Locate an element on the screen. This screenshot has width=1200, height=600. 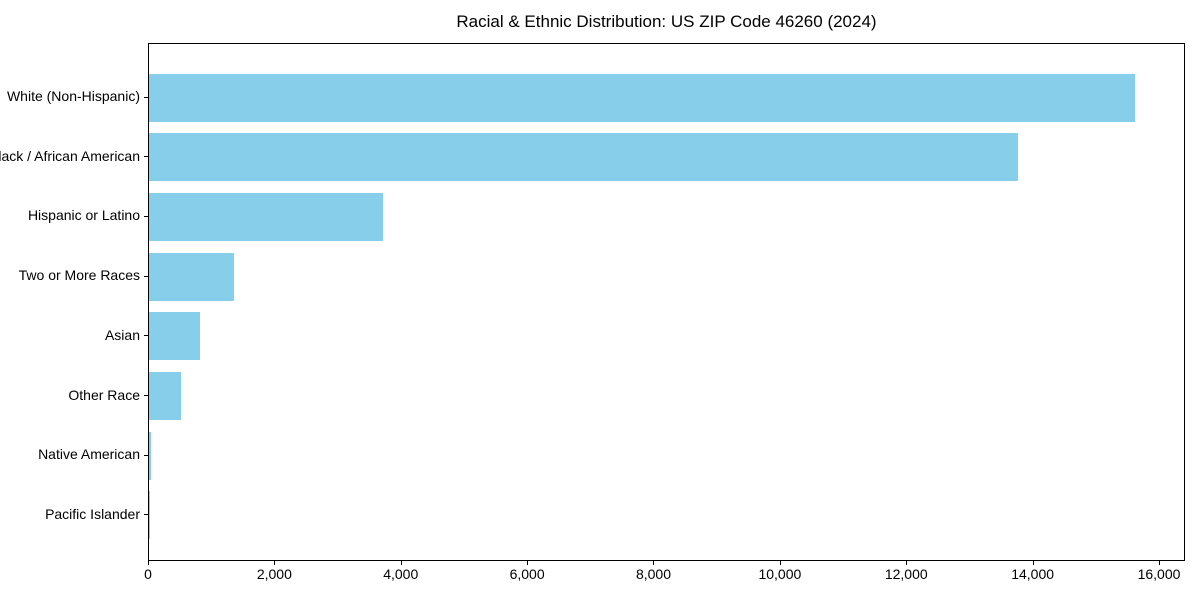
y-tick-label: Hispanic or Latino is located at coordinates (83, 215).